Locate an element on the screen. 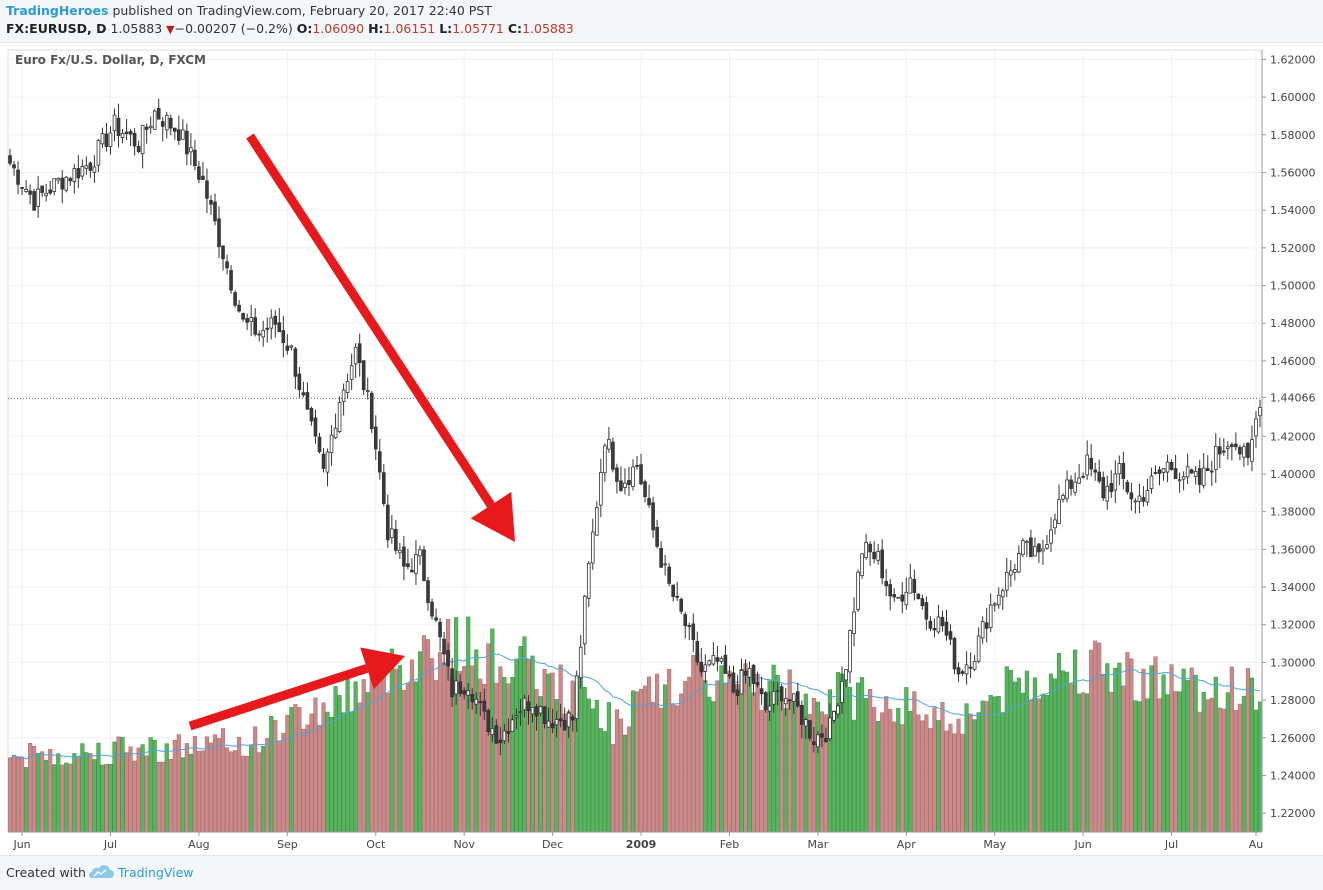 This screenshot has width=1323, height=890. y-tick-label: 1.38000 is located at coordinates (1293, 512).